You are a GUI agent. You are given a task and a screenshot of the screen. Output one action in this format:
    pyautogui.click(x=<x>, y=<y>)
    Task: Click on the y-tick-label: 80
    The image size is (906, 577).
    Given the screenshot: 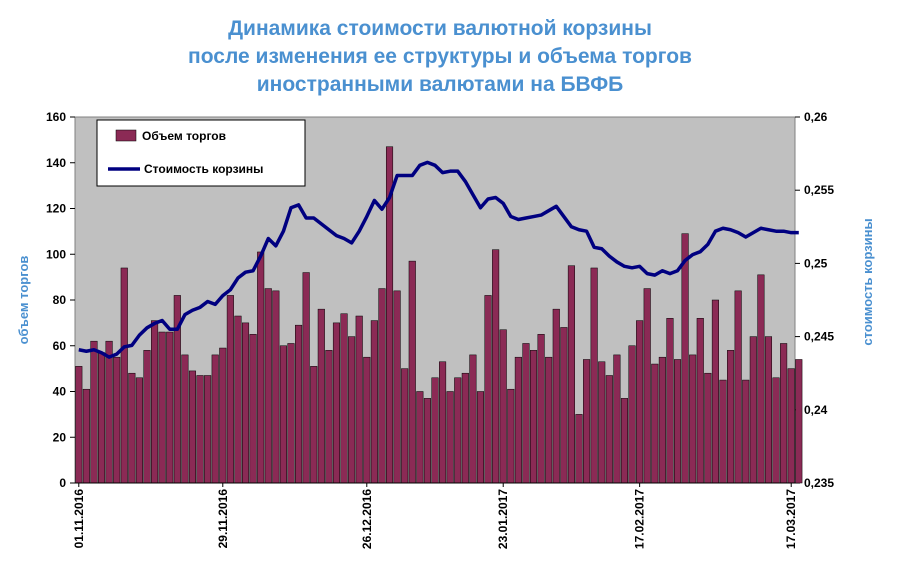 What is the action you would take?
    pyautogui.click(x=60, y=300)
    